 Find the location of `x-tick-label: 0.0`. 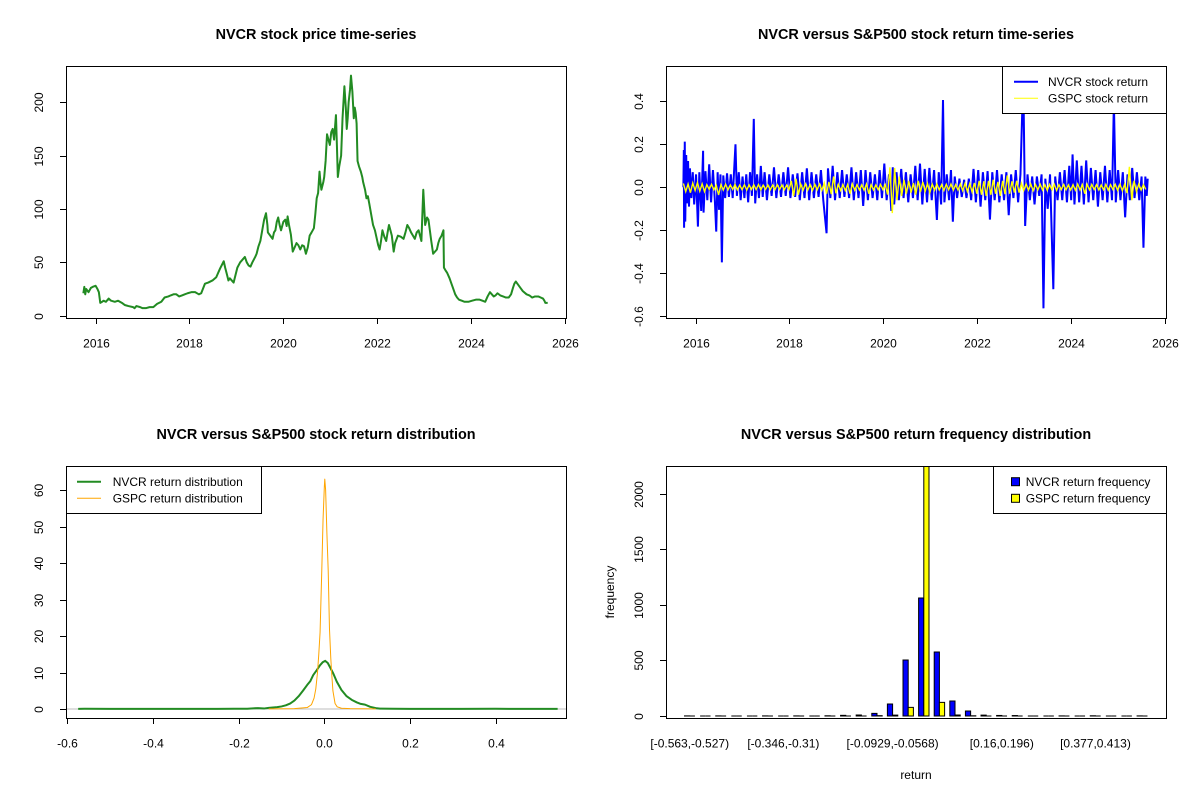

x-tick-label: 0.0 is located at coordinates (324, 744).